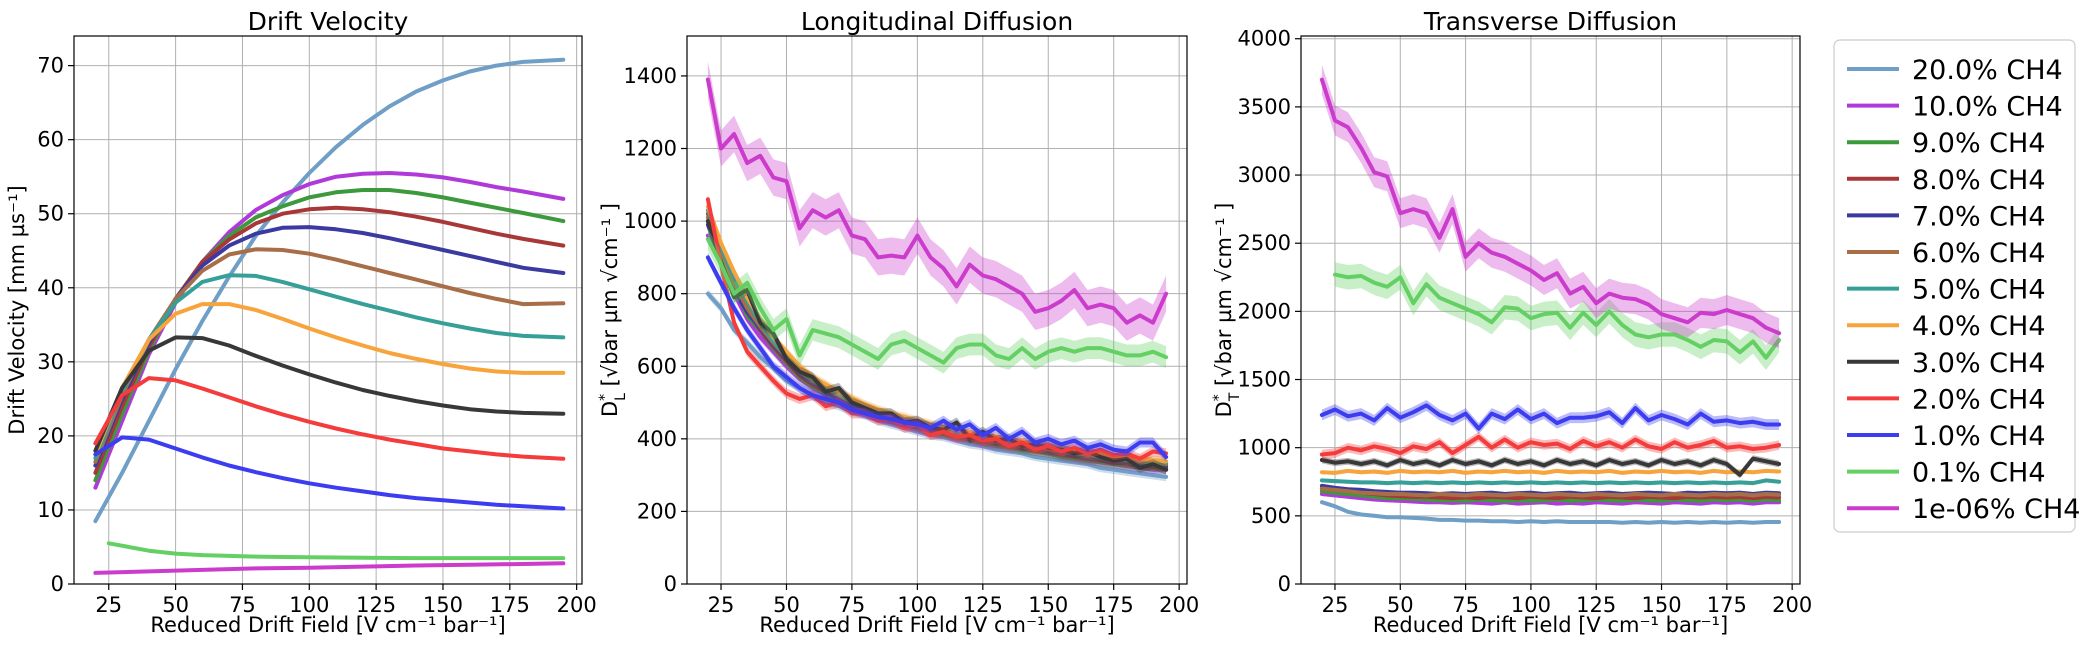  What do you see at coordinates (657, 511) in the screenshot?
I see `y-tick-label: 200` at bounding box center [657, 511].